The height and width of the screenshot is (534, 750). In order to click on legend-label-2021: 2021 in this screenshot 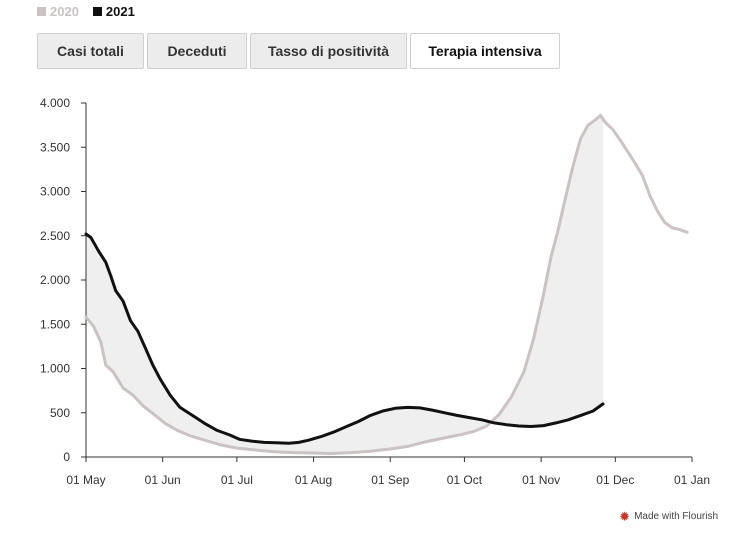, I will do `click(120, 11)`.